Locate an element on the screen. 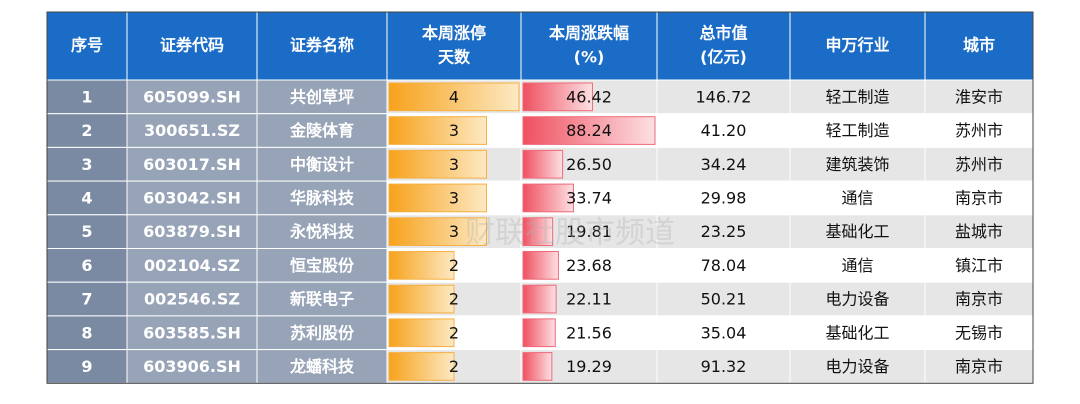  table-cell: 1 is located at coordinates (86, 96).